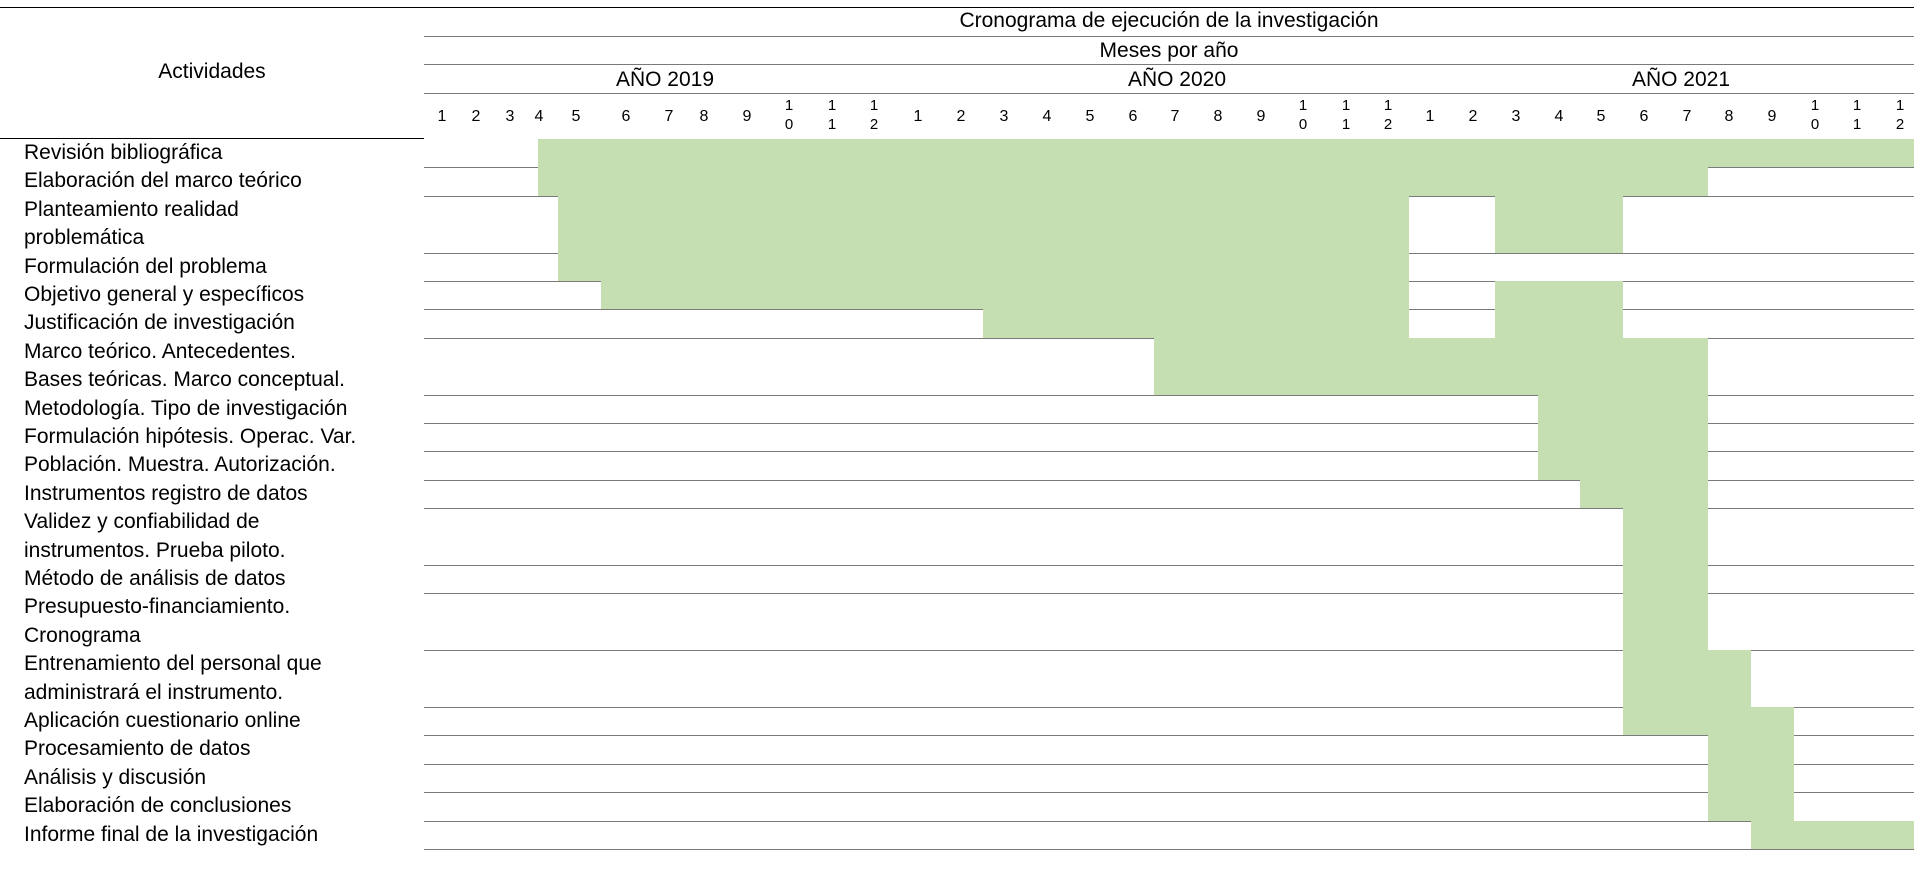 The width and height of the screenshot is (1914, 882). What do you see at coordinates (1169, 36) in the screenshot?
I see `title-rule` at bounding box center [1169, 36].